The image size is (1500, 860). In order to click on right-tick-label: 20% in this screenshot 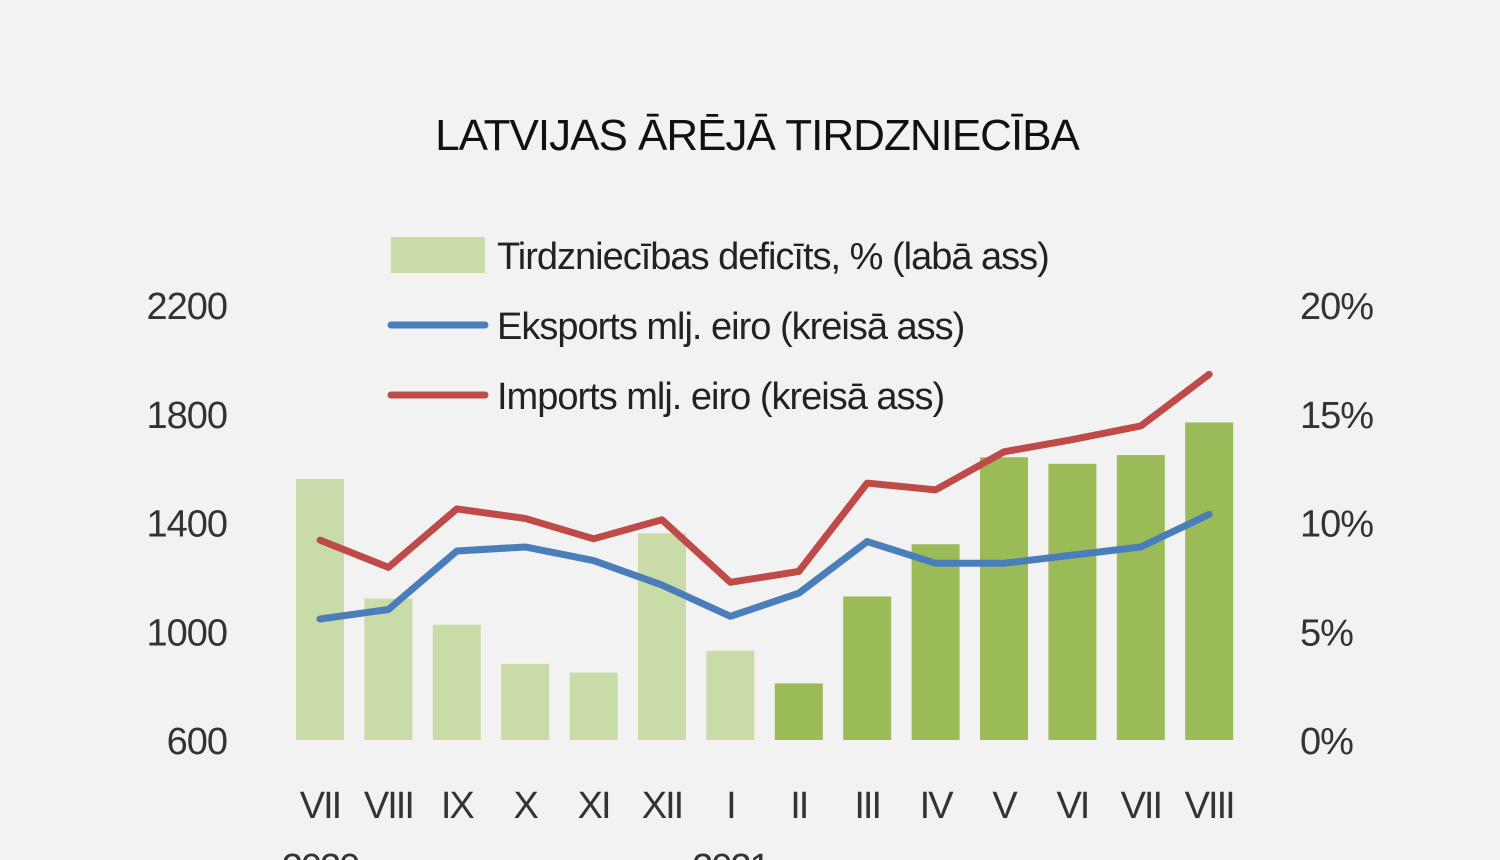, I will do `click(1336, 307)`.